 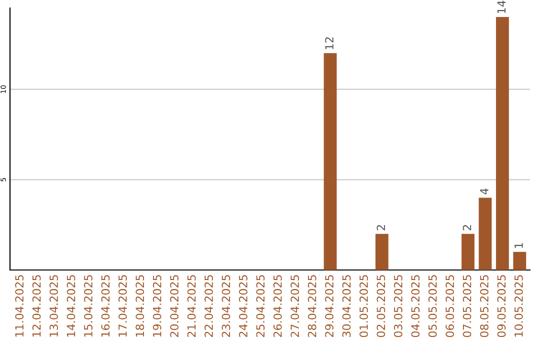 What do you see at coordinates (71, 306) in the screenshot?
I see `x-tick-label: 14.04.2025` at bounding box center [71, 306].